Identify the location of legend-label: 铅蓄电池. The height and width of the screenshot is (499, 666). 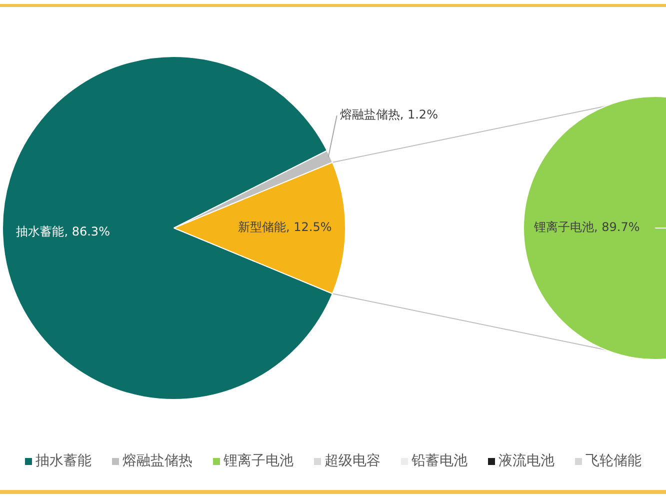
(440, 461).